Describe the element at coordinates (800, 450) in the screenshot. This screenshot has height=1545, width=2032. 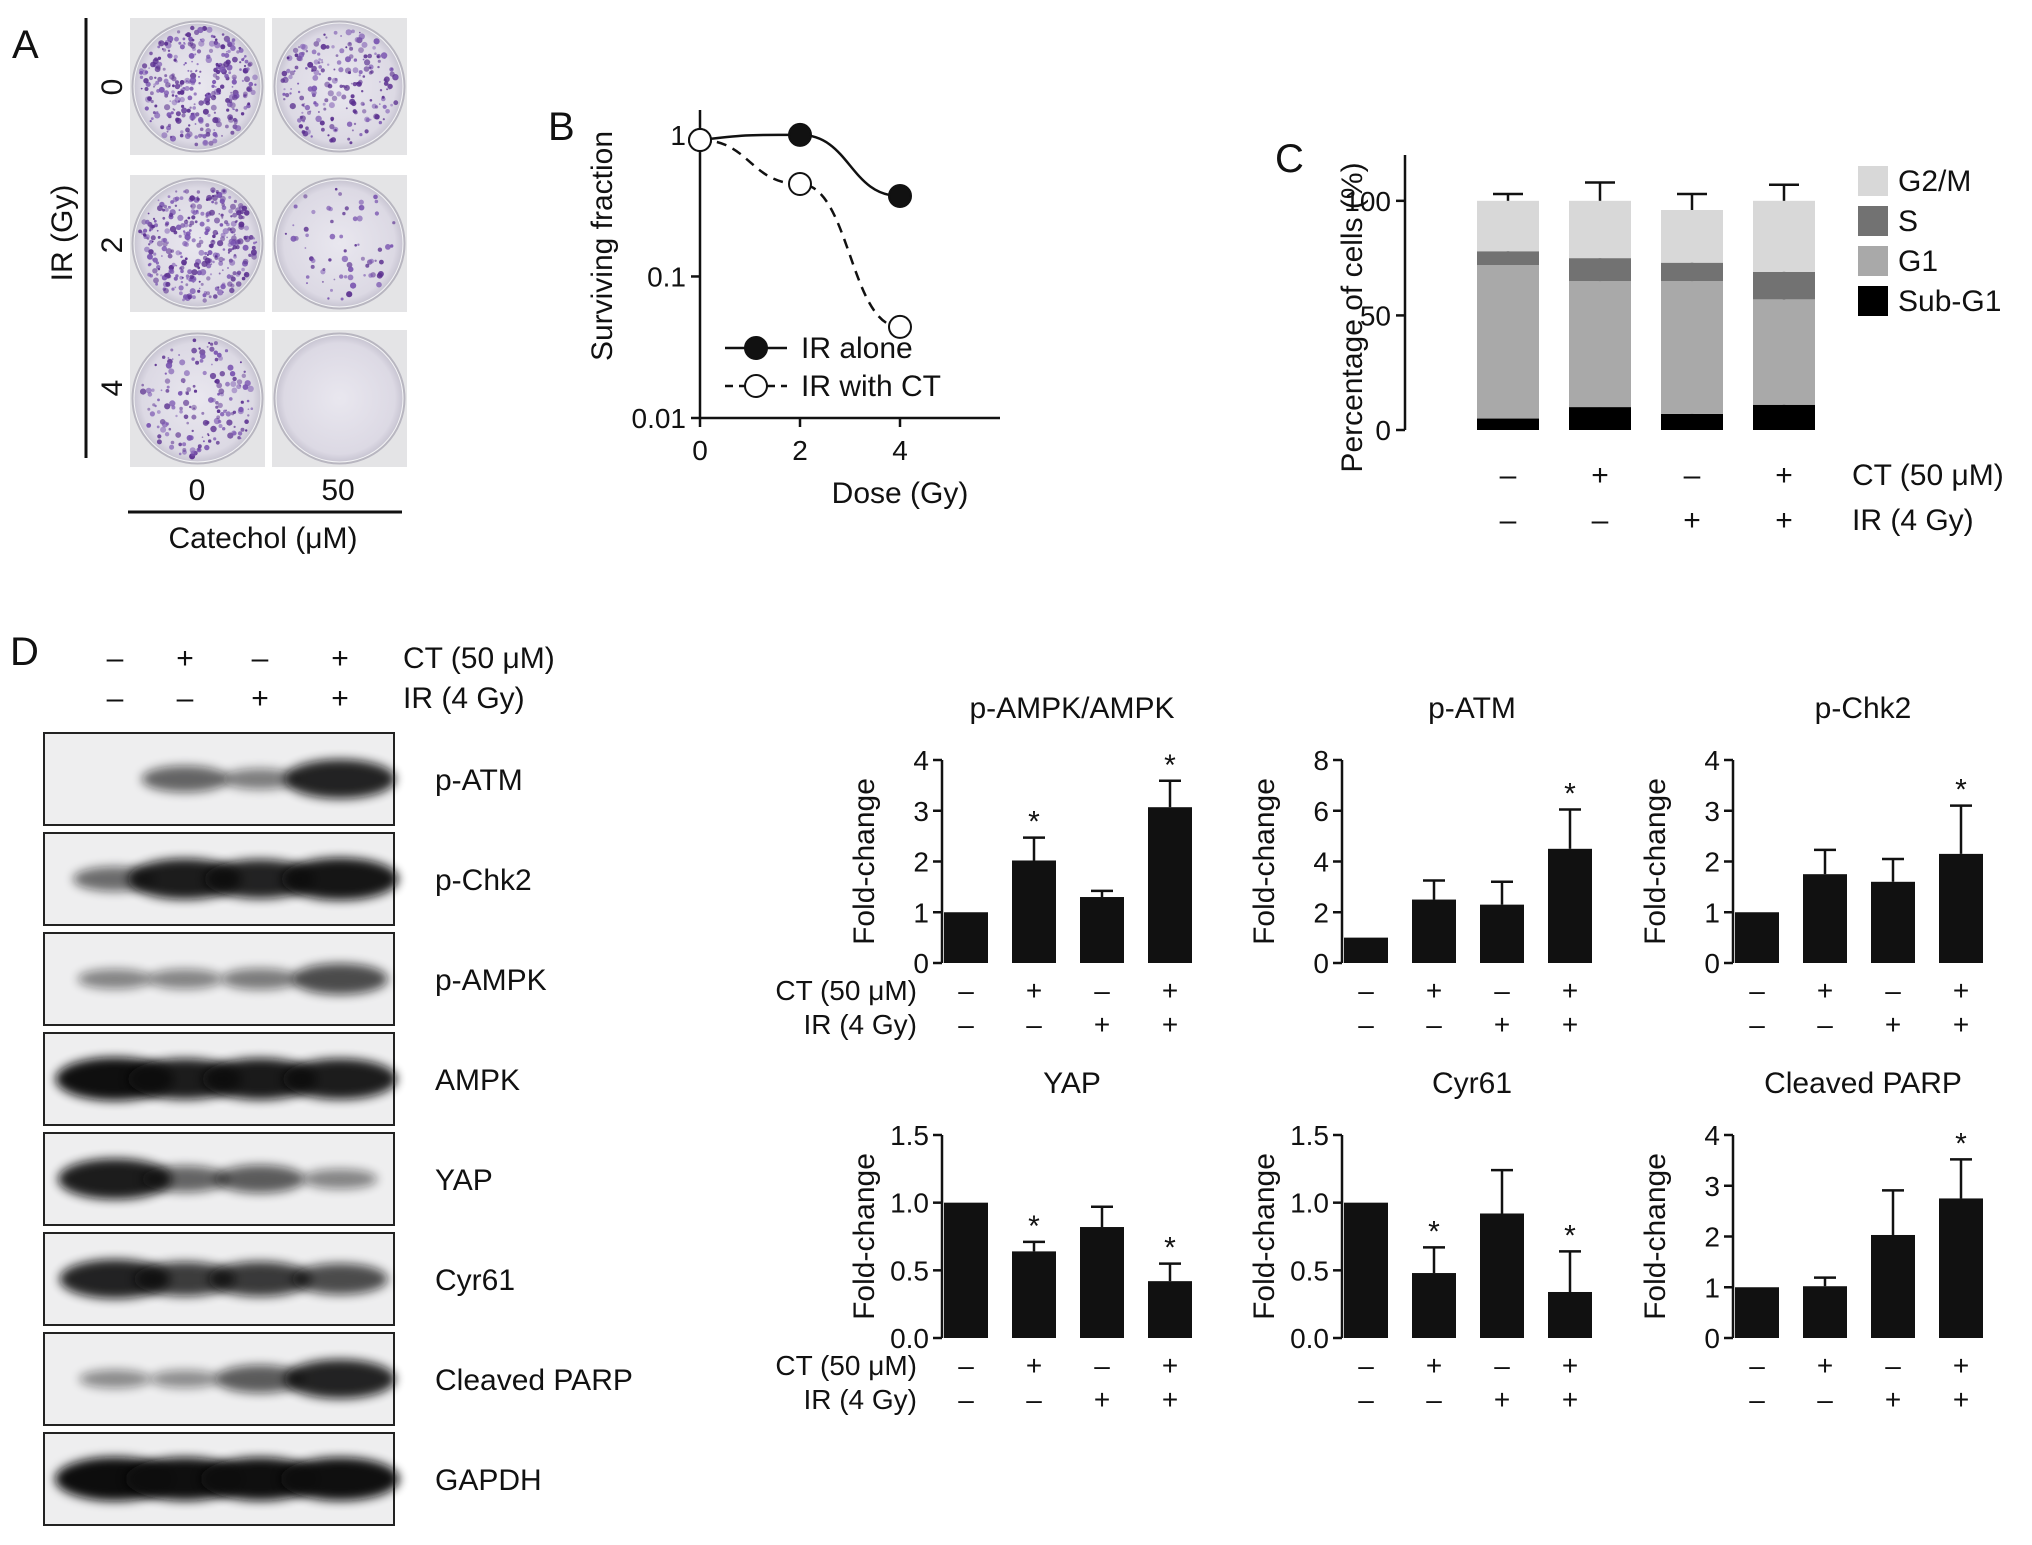
I see `panel-b-x-tick-label: 2` at that location.